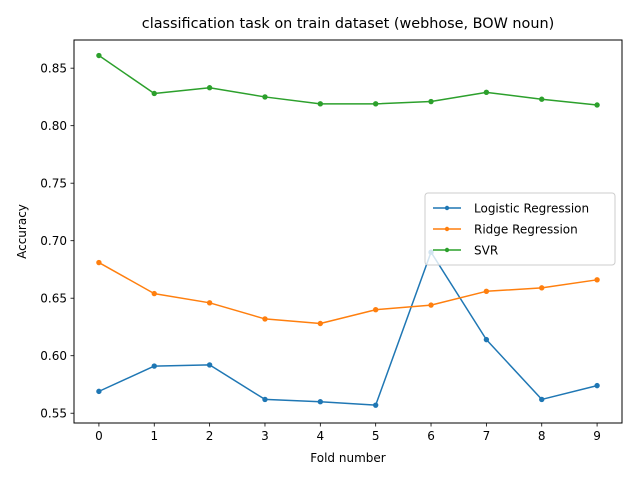 Image resolution: width=640 pixels, height=480 pixels. What do you see at coordinates (53, 414) in the screenshot?
I see `y-tick-label: 0.55` at bounding box center [53, 414].